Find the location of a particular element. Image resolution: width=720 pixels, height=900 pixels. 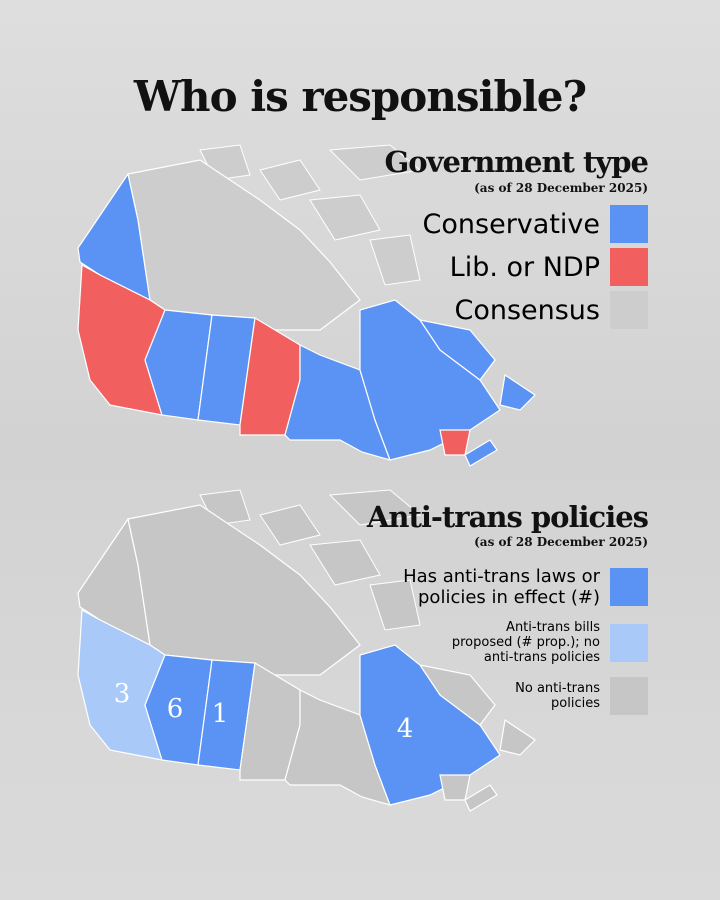

province-count: 6 is located at coordinates (175, 709).